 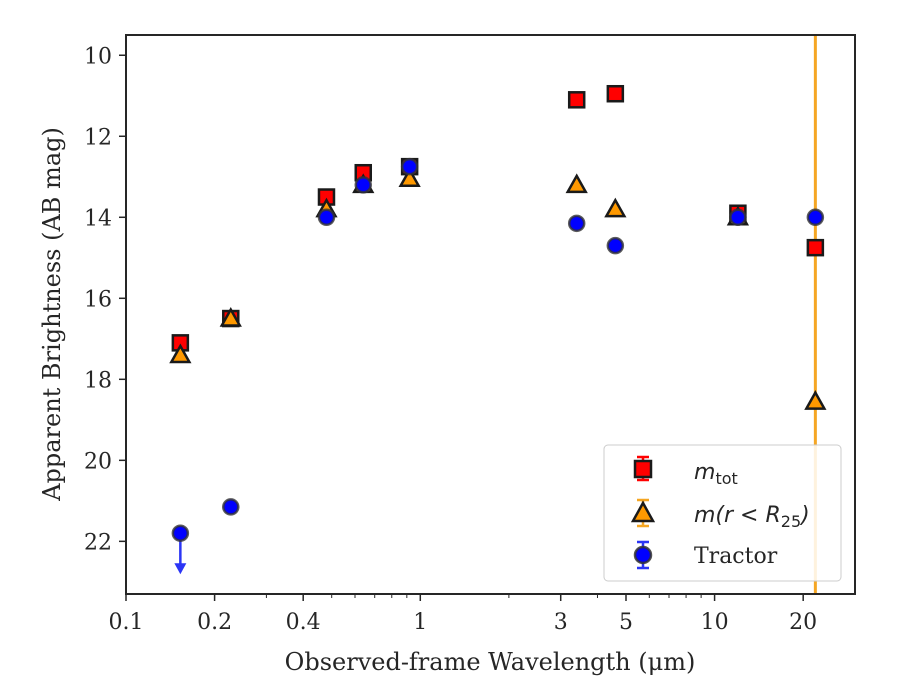 What do you see at coordinates (98, 56) in the screenshot?
I see `y-tick-label: 10` at bounding box center [98, 56].